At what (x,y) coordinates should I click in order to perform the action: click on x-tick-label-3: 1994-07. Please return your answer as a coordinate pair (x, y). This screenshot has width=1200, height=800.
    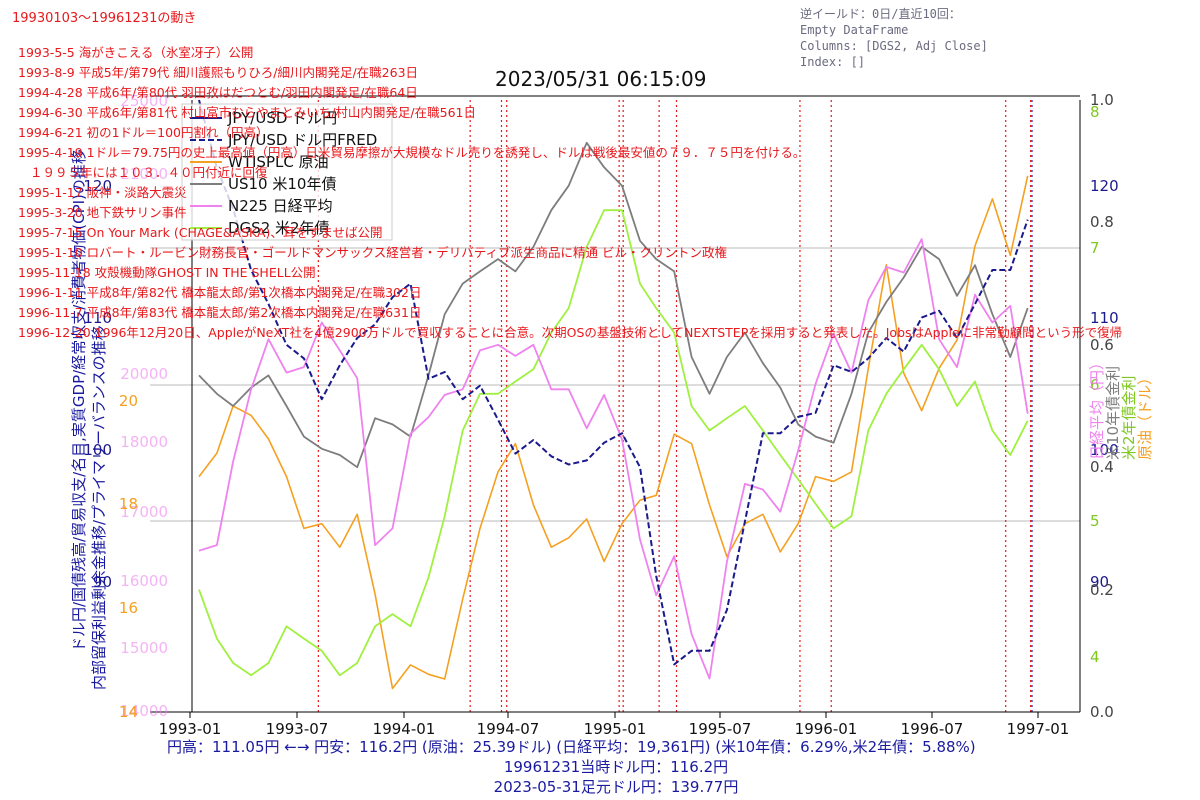
    Looking at the image, I should click on (508, 729).